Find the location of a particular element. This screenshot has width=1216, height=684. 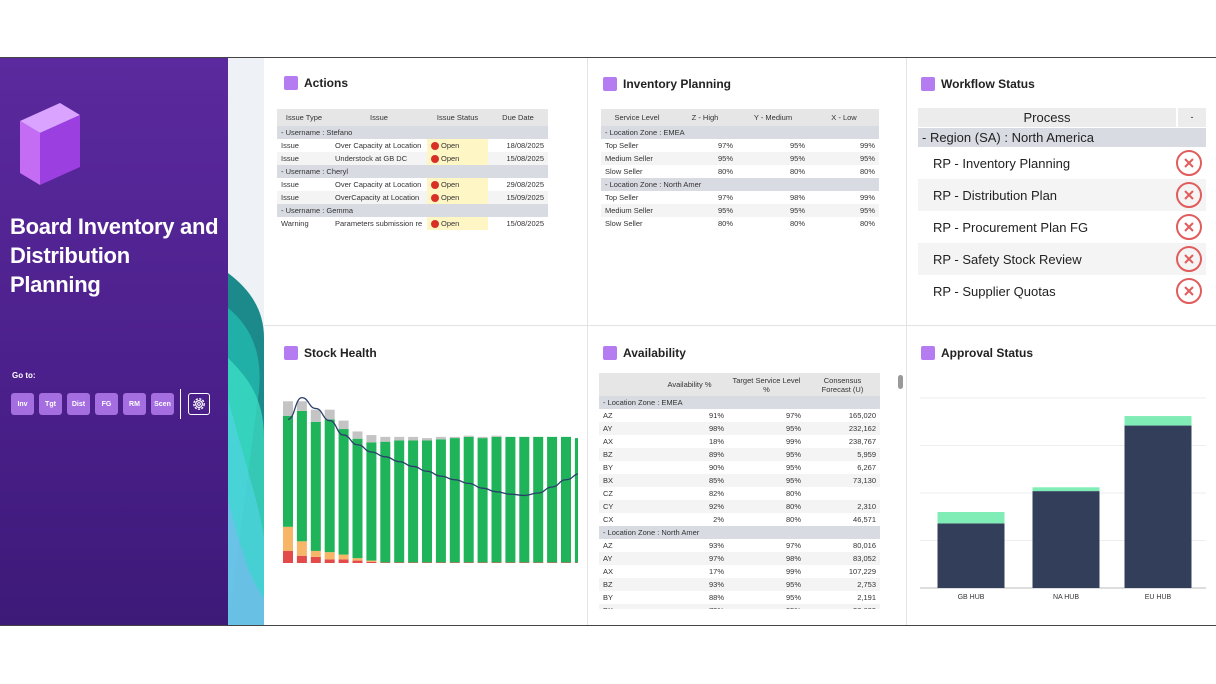

col-header is located at coordinates (625, 384).